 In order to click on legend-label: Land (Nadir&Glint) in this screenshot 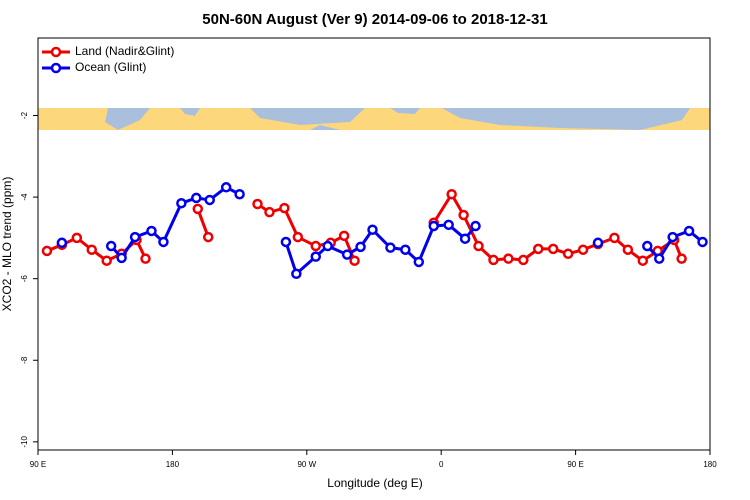, I will do `click(124, 51)`.